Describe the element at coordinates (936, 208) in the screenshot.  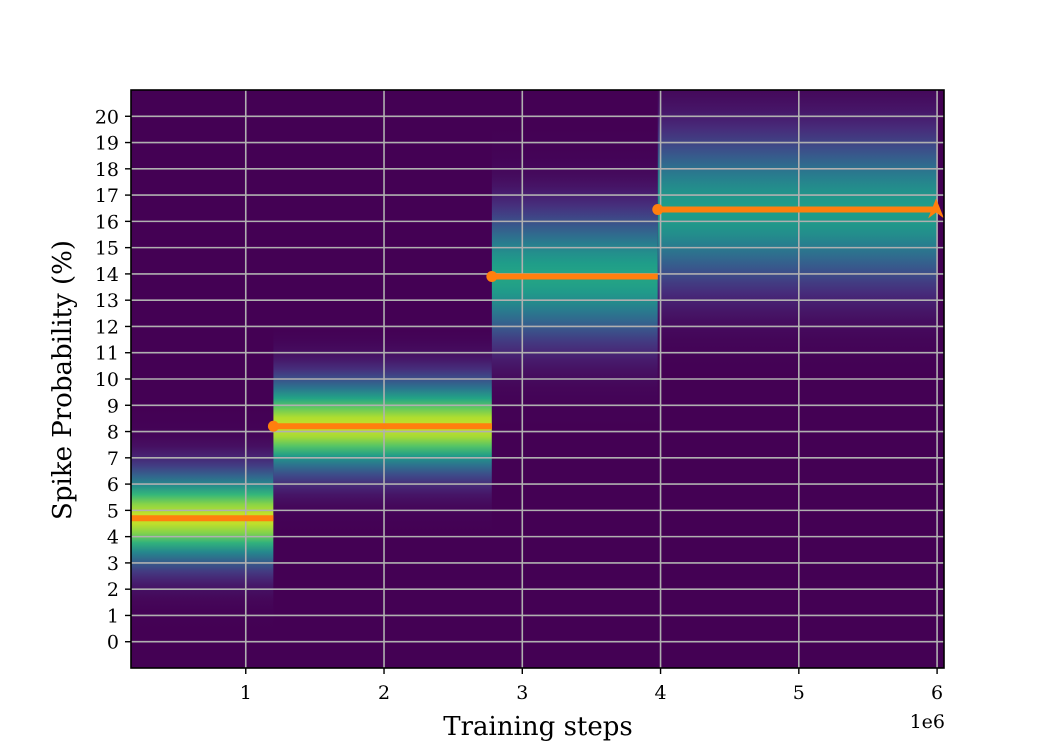
I see `arrow-marker` at that location.